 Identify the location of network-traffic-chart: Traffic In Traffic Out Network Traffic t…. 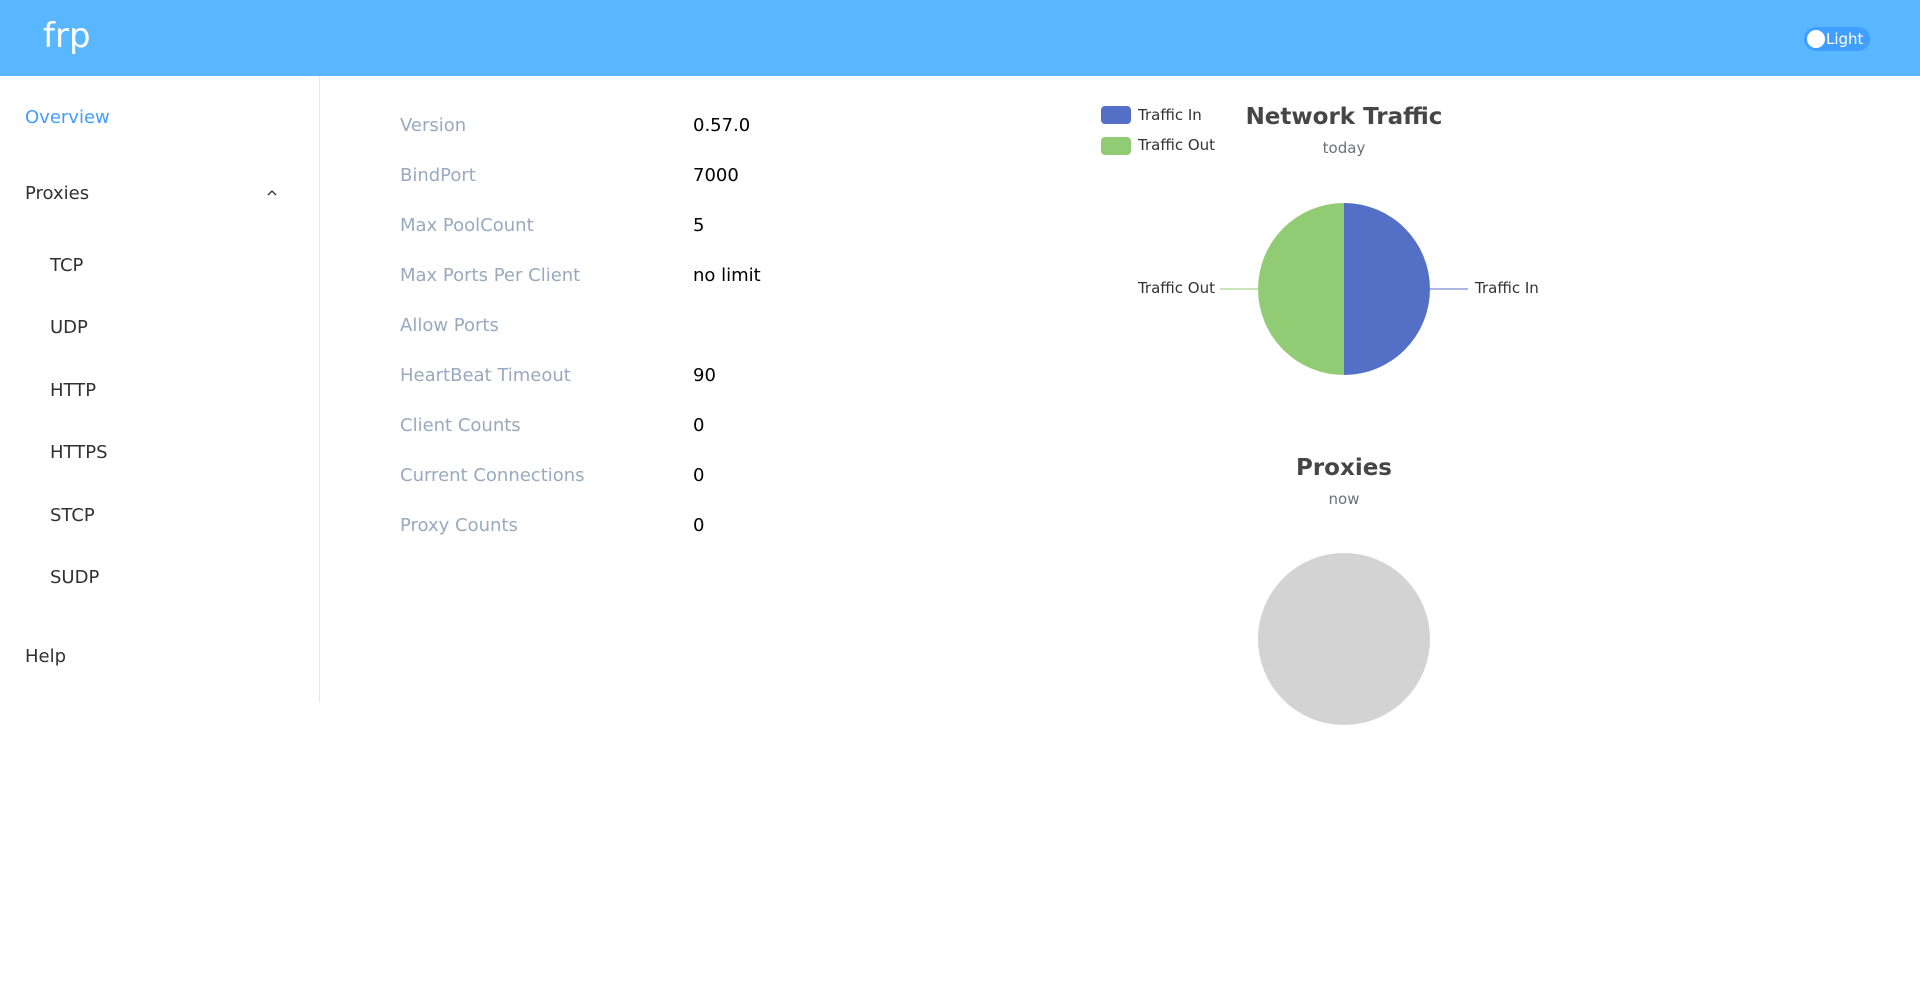
(1320, 239).